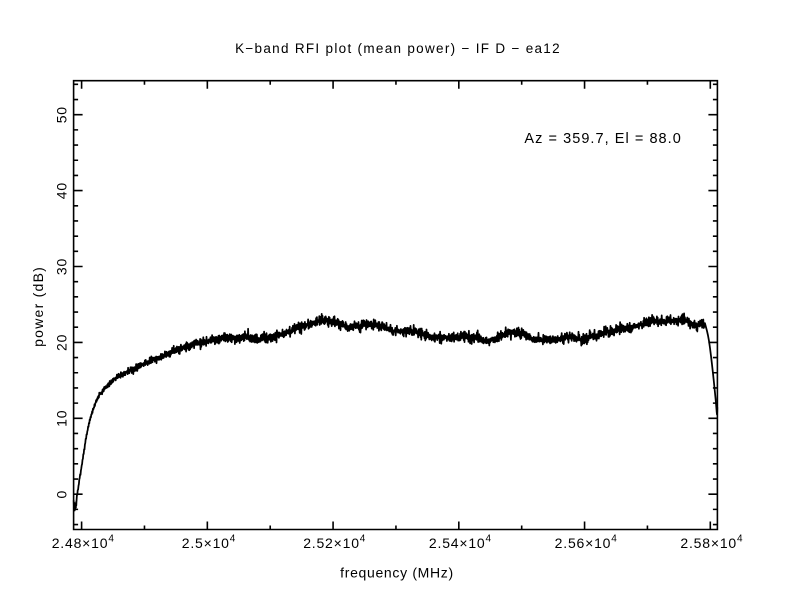 The image size is (792, 612). I want to click on svg-text: 2.58×104, so click(711, 542).